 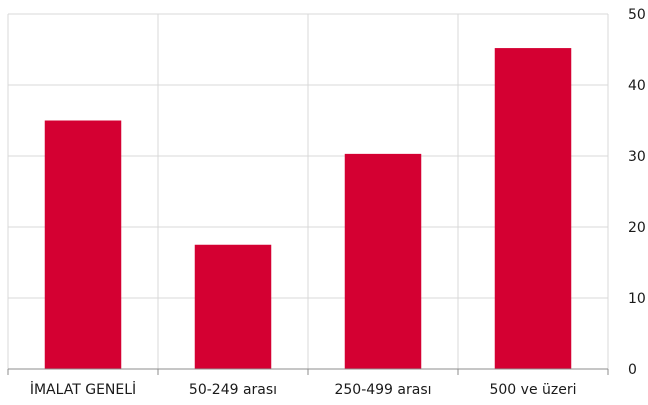 I want to click on axis-layer, so click(x=308, y=371).